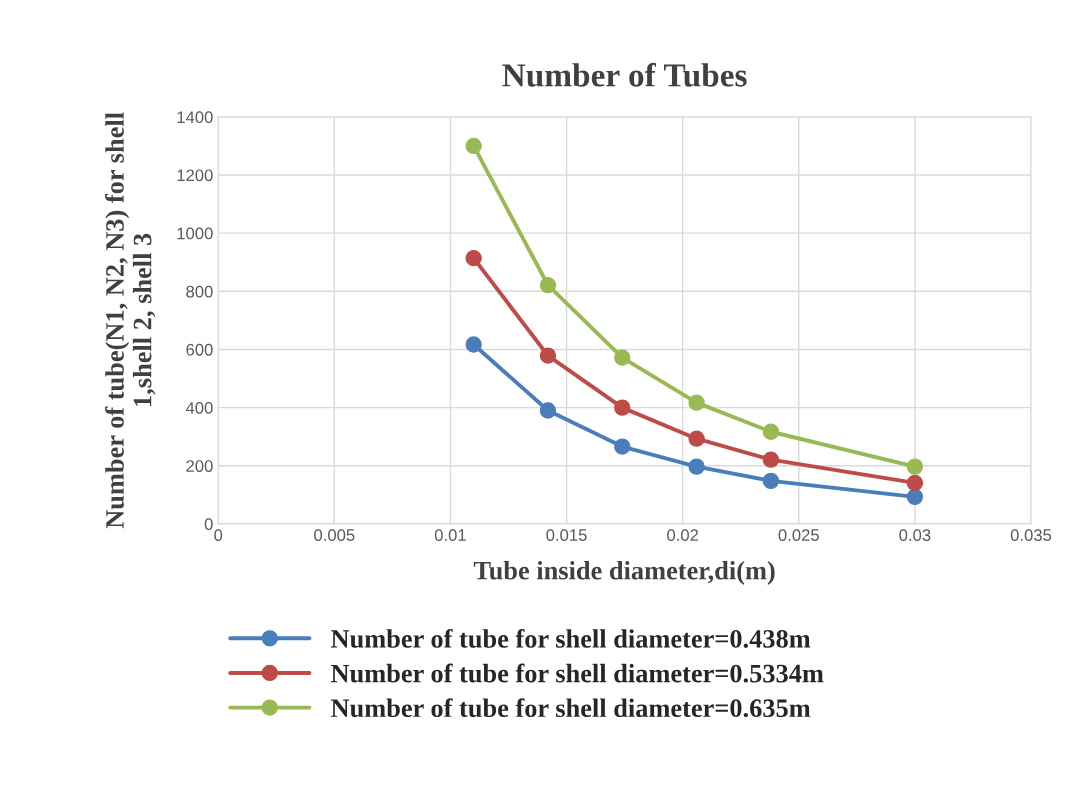  What do you see at coordinates (199, 466) in the screenshot?
I see `y-tick-label: 200` at bounding box center [199, 466].